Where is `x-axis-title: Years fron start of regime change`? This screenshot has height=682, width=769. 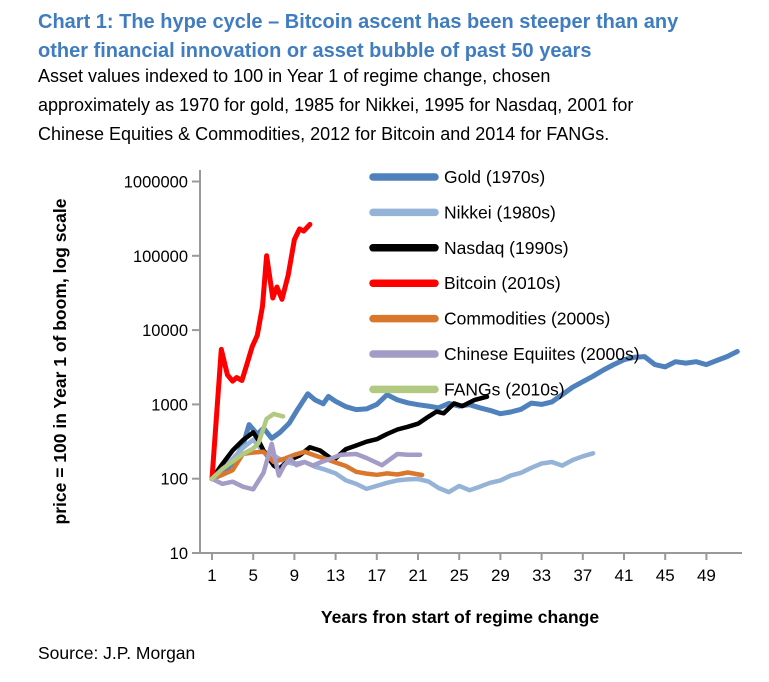 x-axis-title: Years fron start of regime change is located at coordinates (460, 617).